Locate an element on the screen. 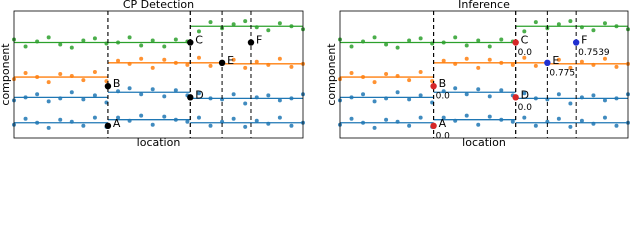 This screenshot has height=240, width=640. changepoint-label: E is located at coordinates (230, 60).